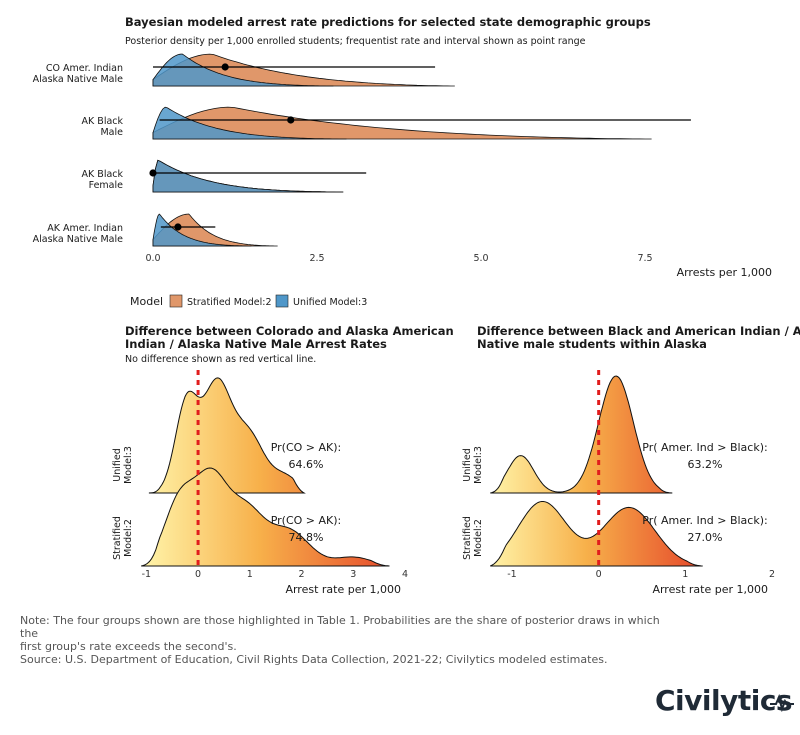 The image size is (800, 735). Describe the element at coordinates (282, 301) in the screenshot. I see `legend-swatch-unified` at that location.